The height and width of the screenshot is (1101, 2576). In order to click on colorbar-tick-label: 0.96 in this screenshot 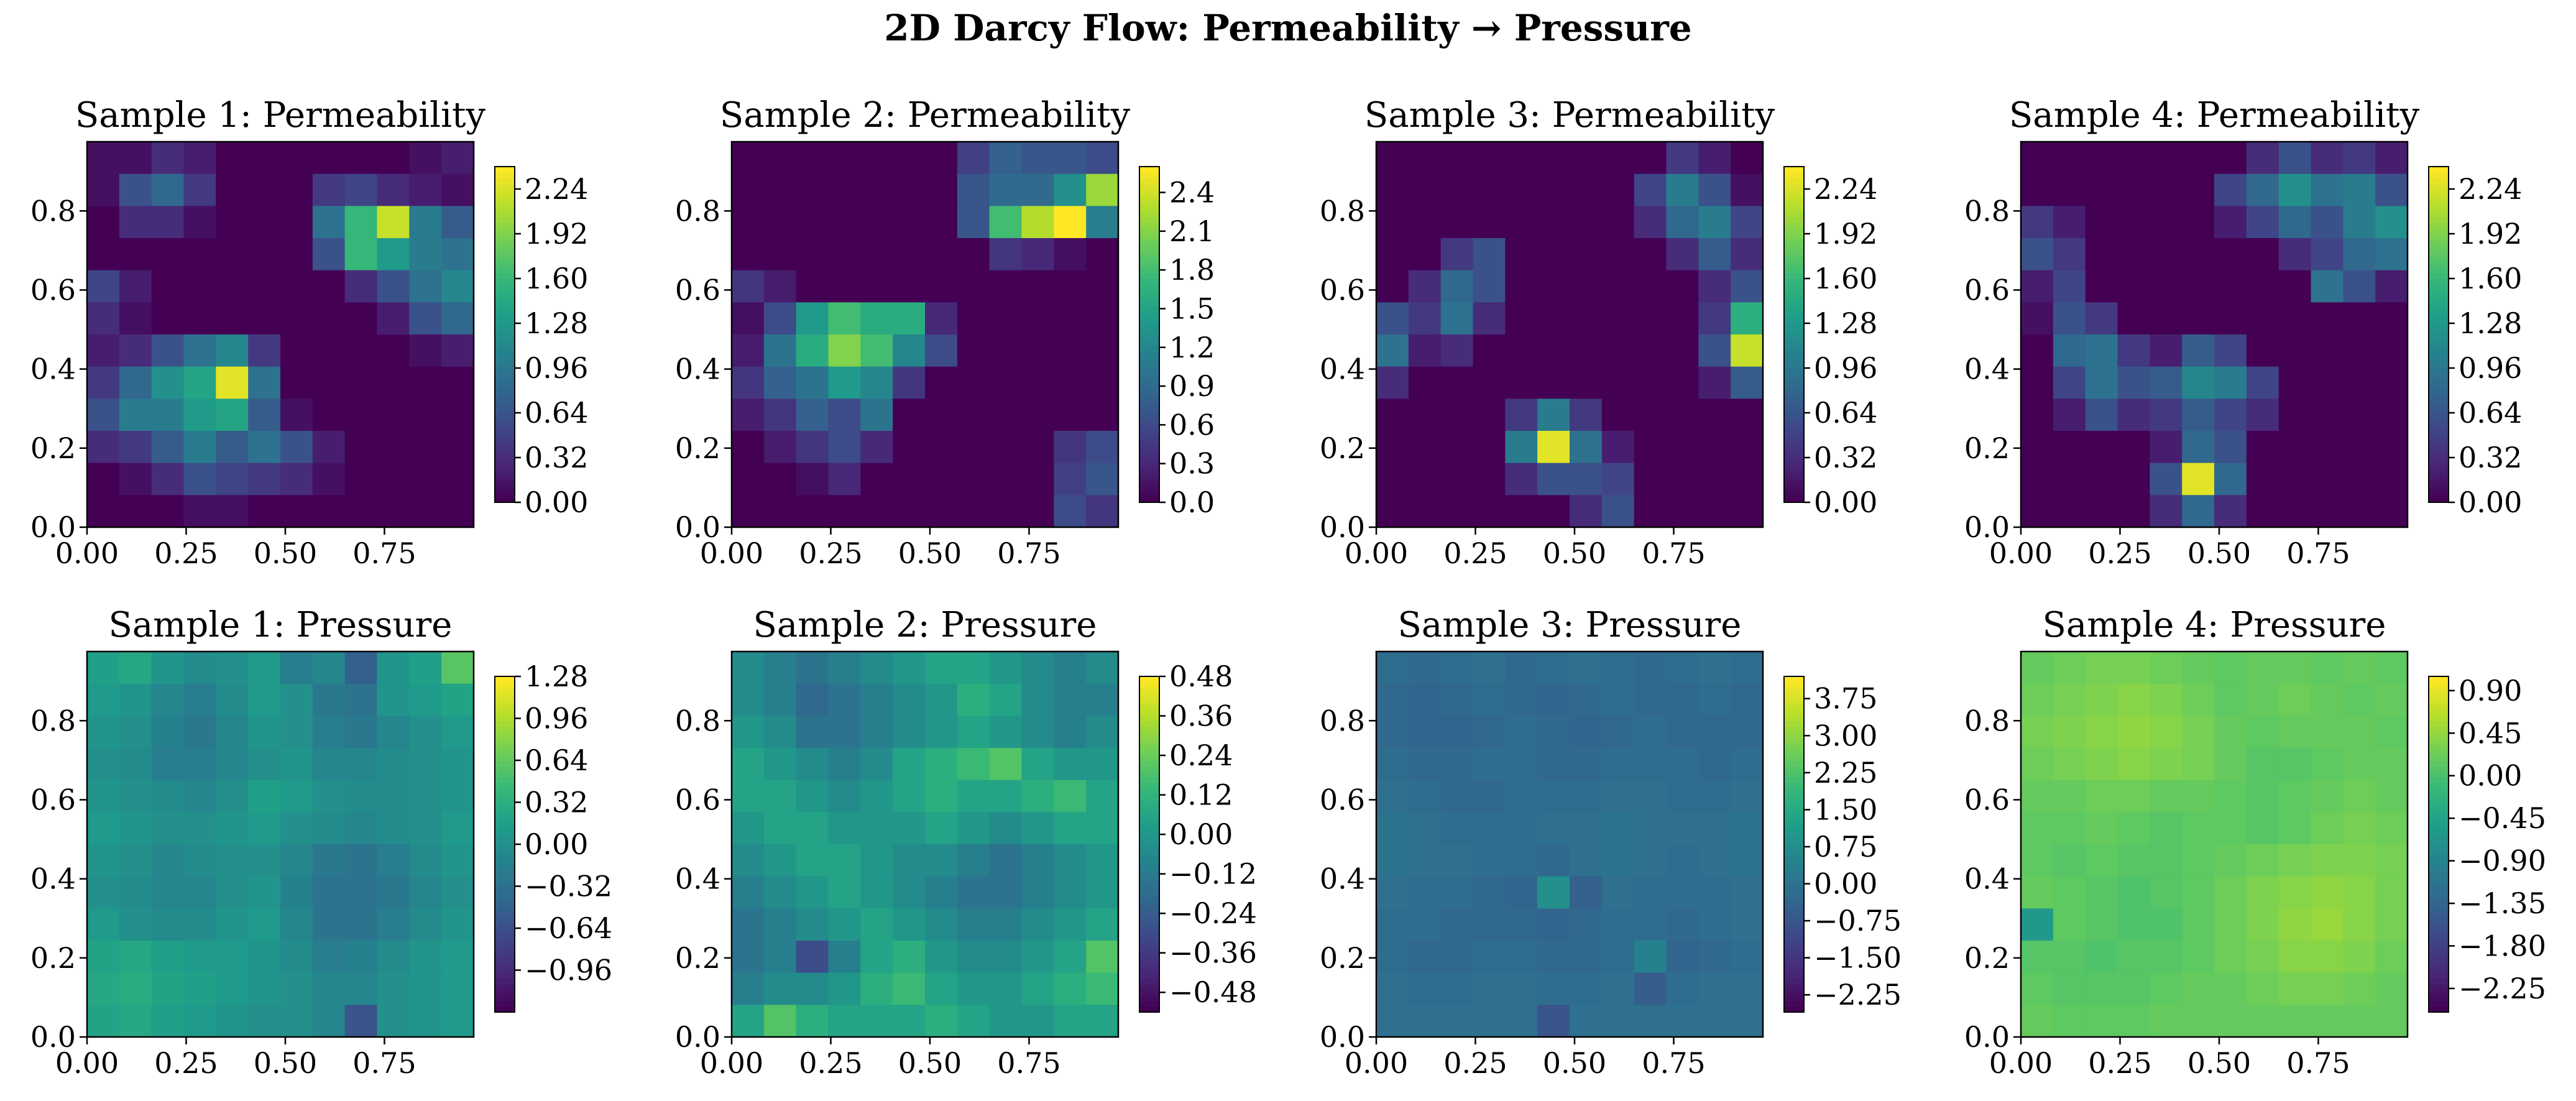, I will do `click(556, 719)`.